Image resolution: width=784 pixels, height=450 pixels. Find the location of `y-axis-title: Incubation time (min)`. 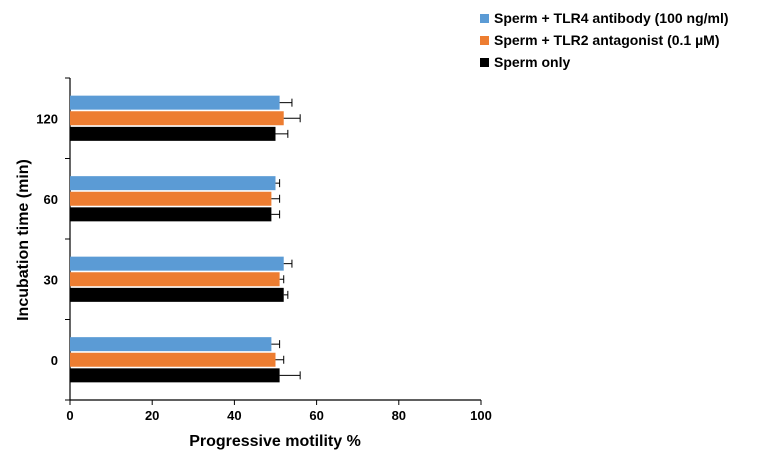

y-axis-title: Incubation time (min) is located at coordinates (23, 240).